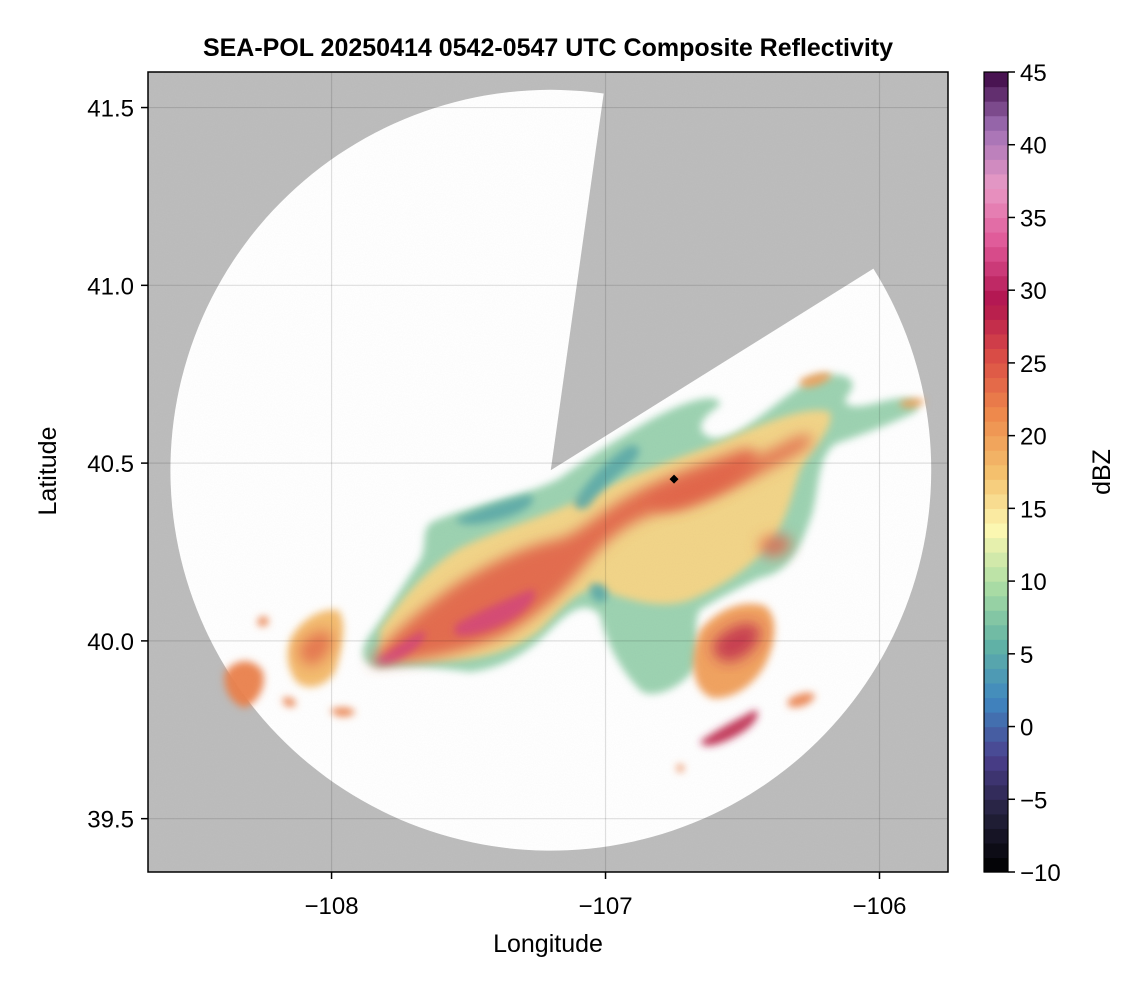 This screenshot has height=990, width=1146. I want to click on colorbar: −10 −5 0 5 10 15 20 25 30 35 40 45 dBZ, so click(1049, 473).